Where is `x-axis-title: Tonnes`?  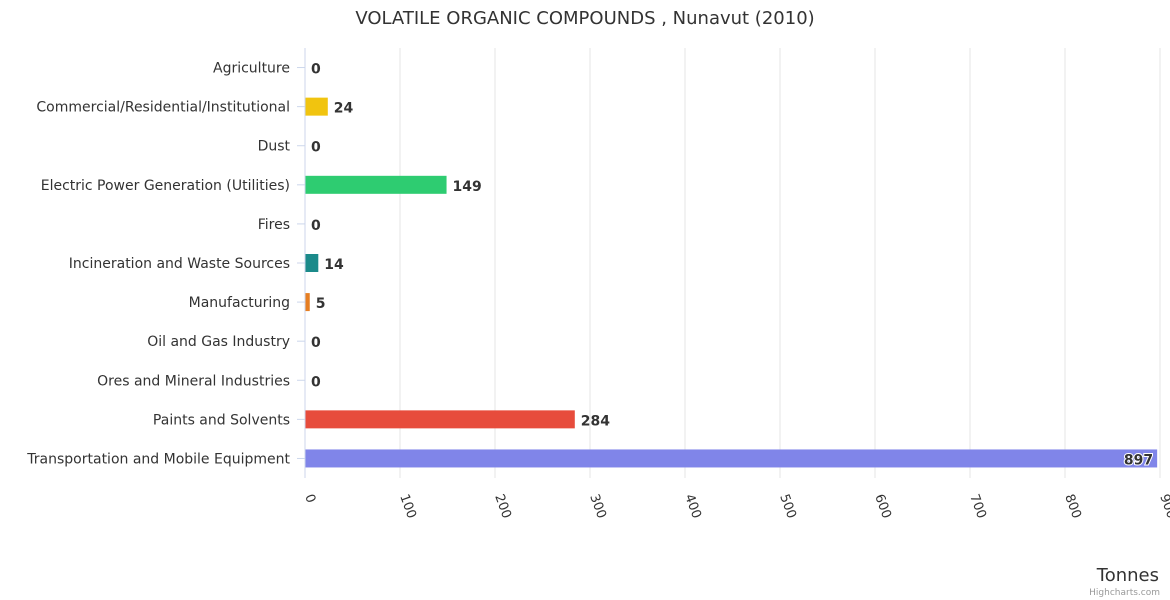
x-axis-title: Tonnes is located at coordinates (1127, 575).